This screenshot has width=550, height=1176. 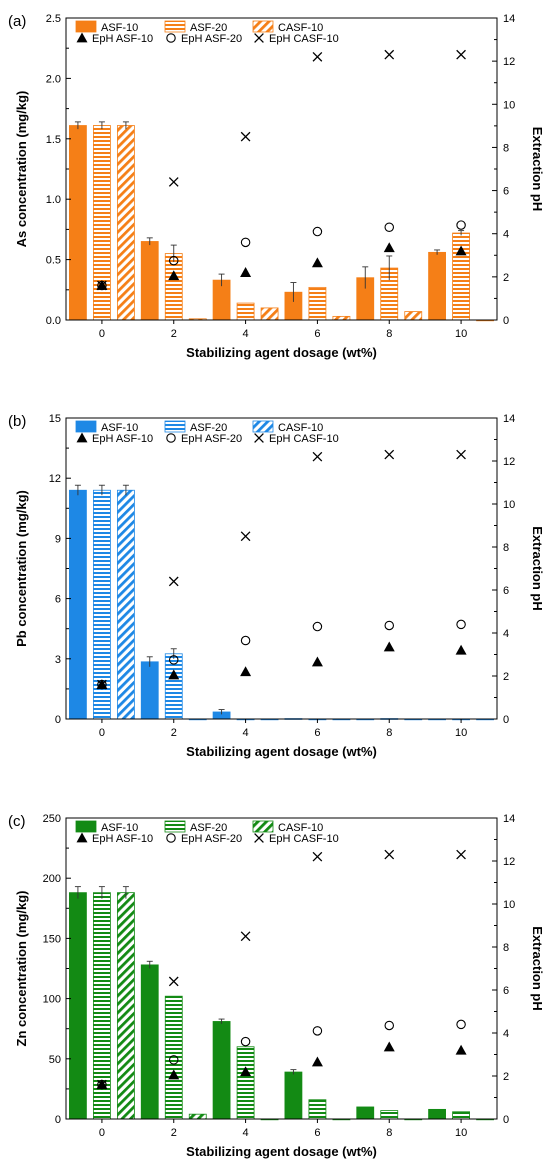 I want to click on y-axis-title: Pb concentration (mg/kg), so click(x=21, y=568).